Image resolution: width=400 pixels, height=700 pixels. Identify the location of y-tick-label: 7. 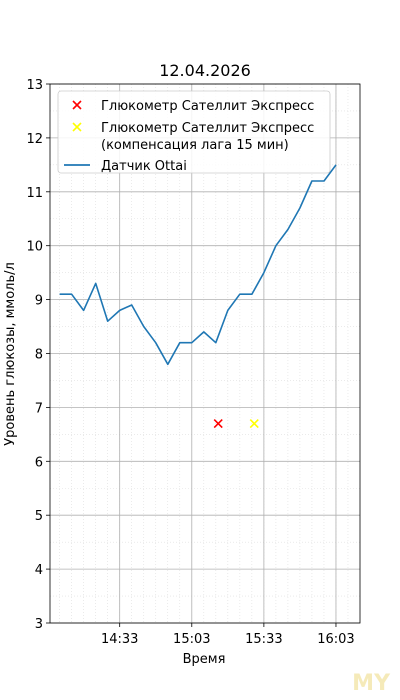
(39, 408).